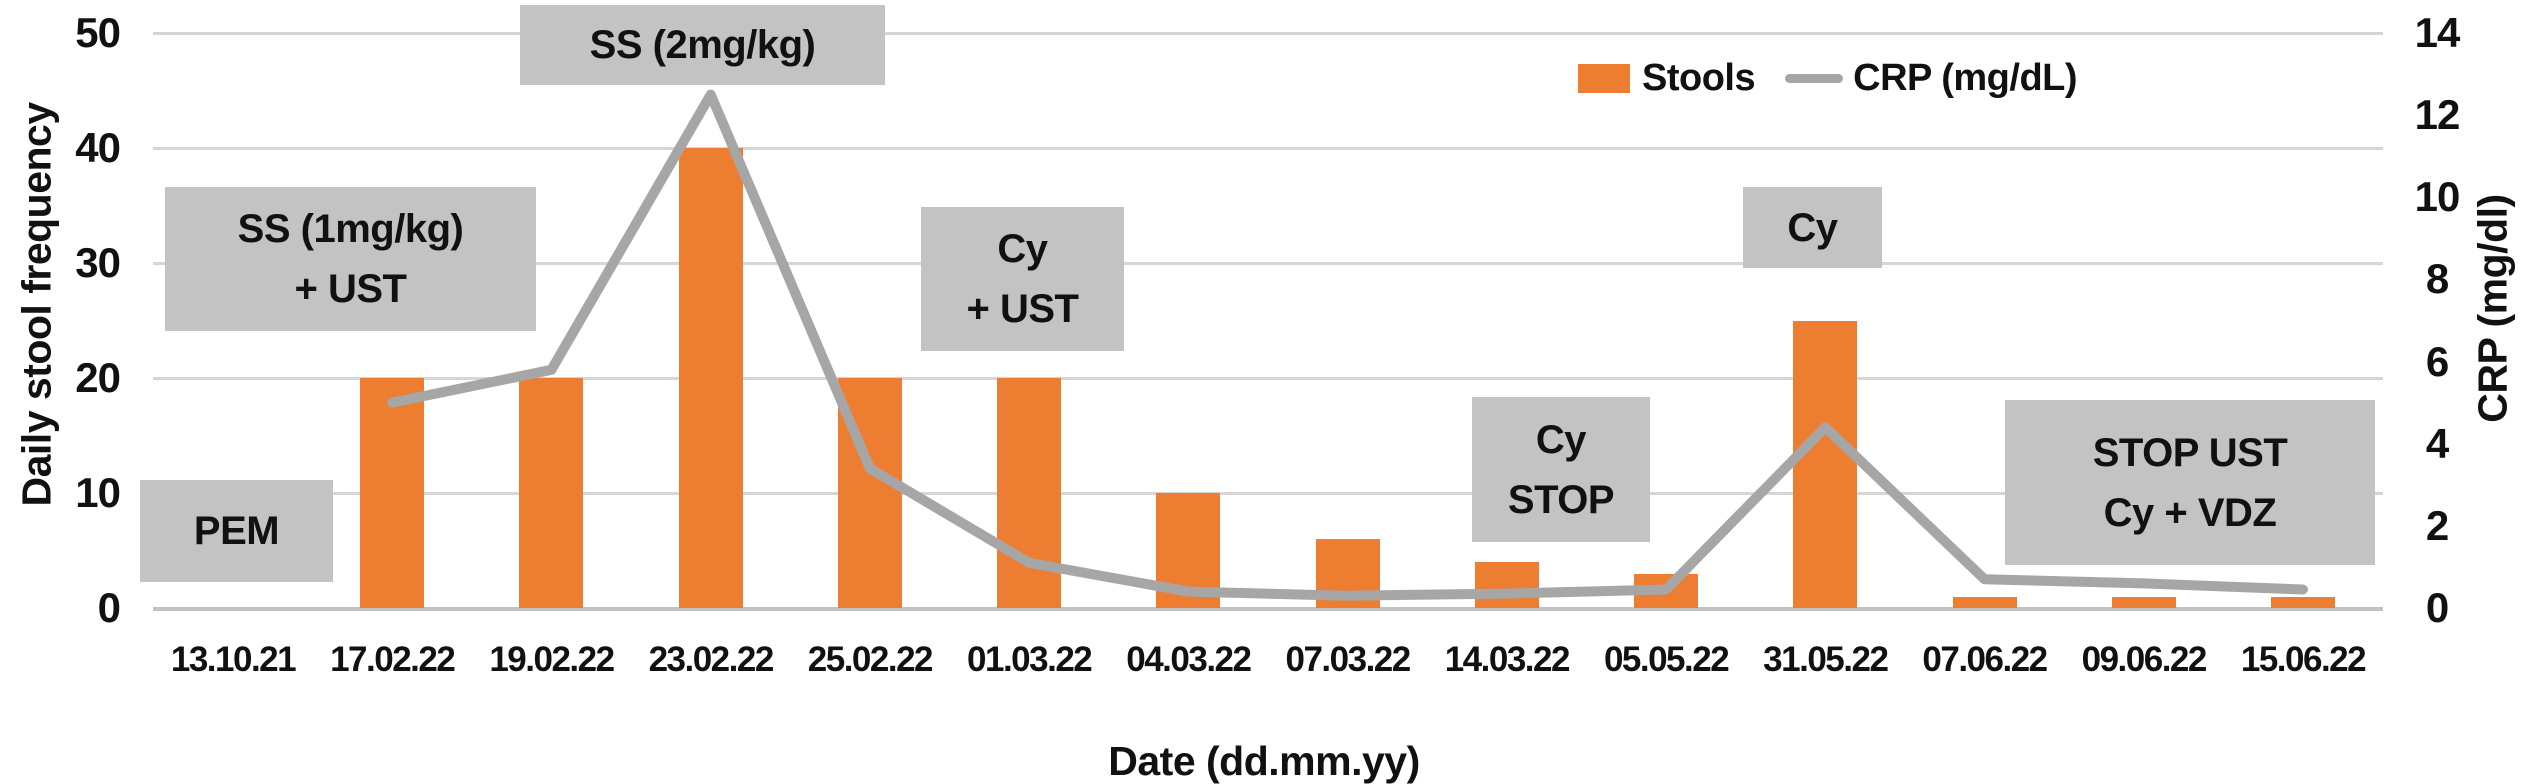 The image size is (2523, 784). I want to click on annotation-text: Cy + VDZ, so click(2190, 512).